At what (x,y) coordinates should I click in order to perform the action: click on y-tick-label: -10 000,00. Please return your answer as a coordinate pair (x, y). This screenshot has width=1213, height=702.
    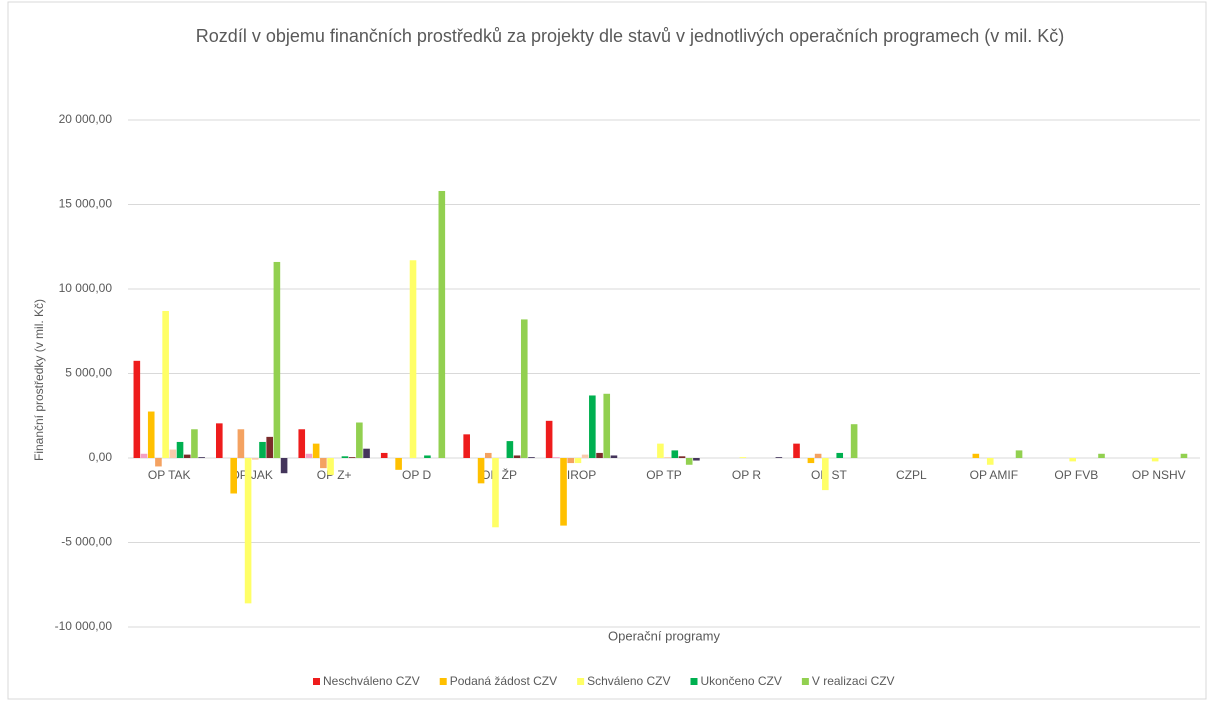
    Looking at the image, I should click on (84, 626).